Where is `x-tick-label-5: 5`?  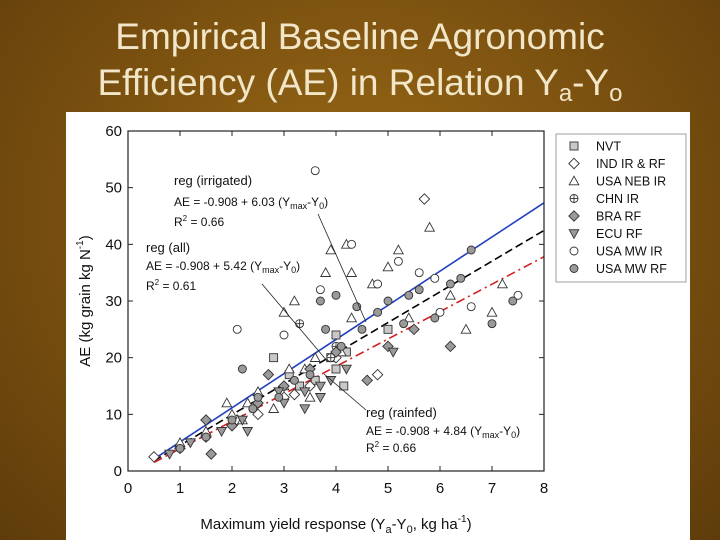
x-tick-label-5: 5 is located at coordinates (388, 488).